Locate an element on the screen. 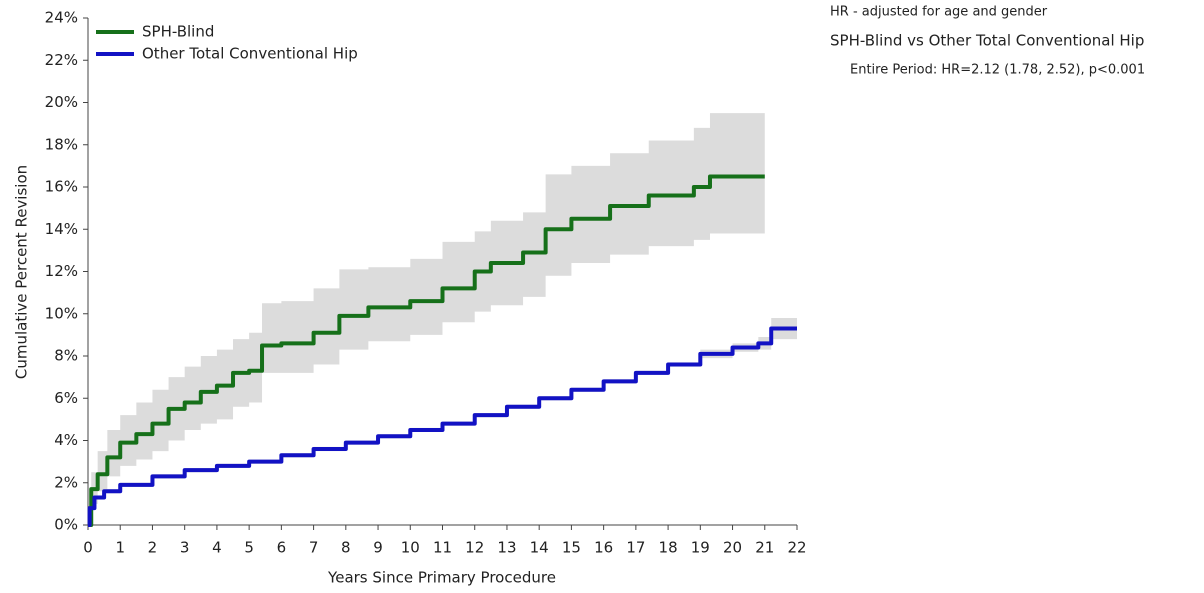 This screenshot has height=593, width=1204. y-axis-label: Cumulative Percent Revision is located at coordinates (22, 272).